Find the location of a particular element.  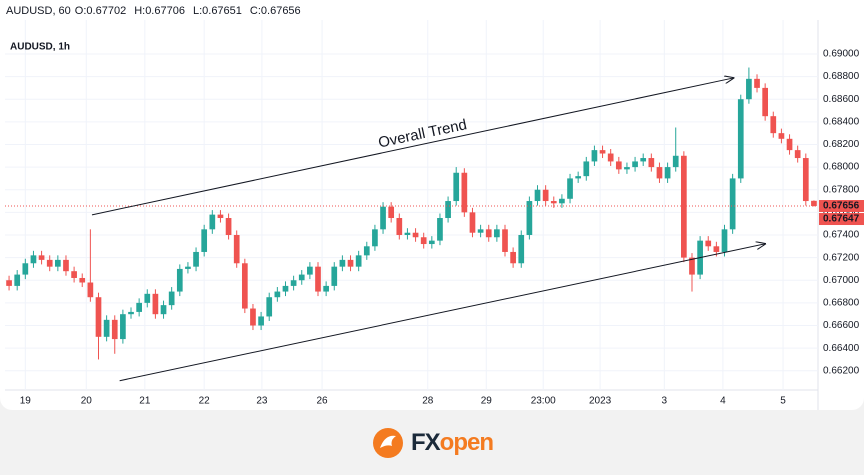

footer: FXopen is located at coordinates (432, 442).